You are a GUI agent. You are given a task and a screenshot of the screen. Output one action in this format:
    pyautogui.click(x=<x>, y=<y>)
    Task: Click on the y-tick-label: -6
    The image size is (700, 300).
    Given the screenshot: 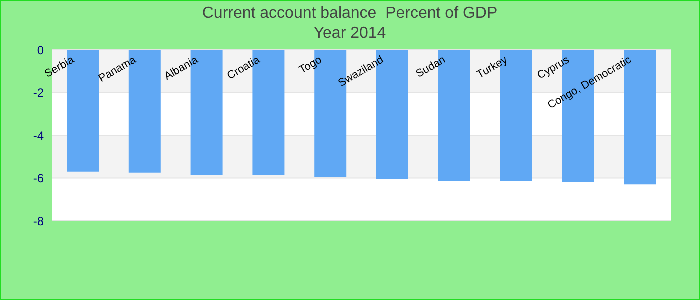 What is the action you would take?
    pyautogui.click(x=38, y=179)
    